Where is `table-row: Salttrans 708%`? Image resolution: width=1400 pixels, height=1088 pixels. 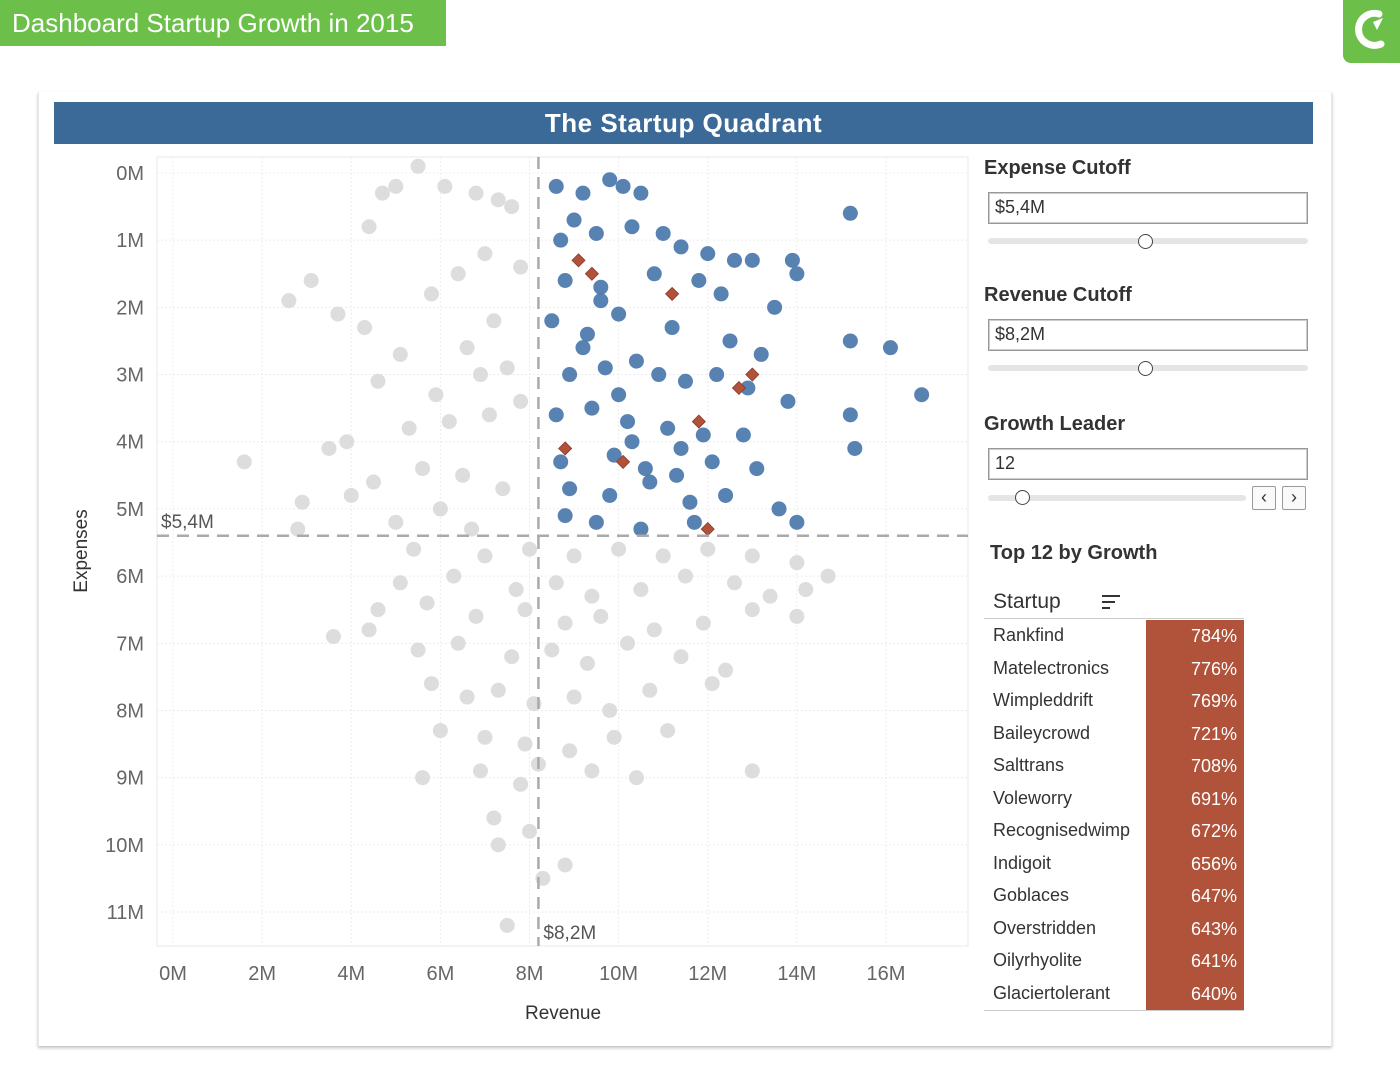 table-row: Salttrans 708% is located at coordinates (1114, 766).